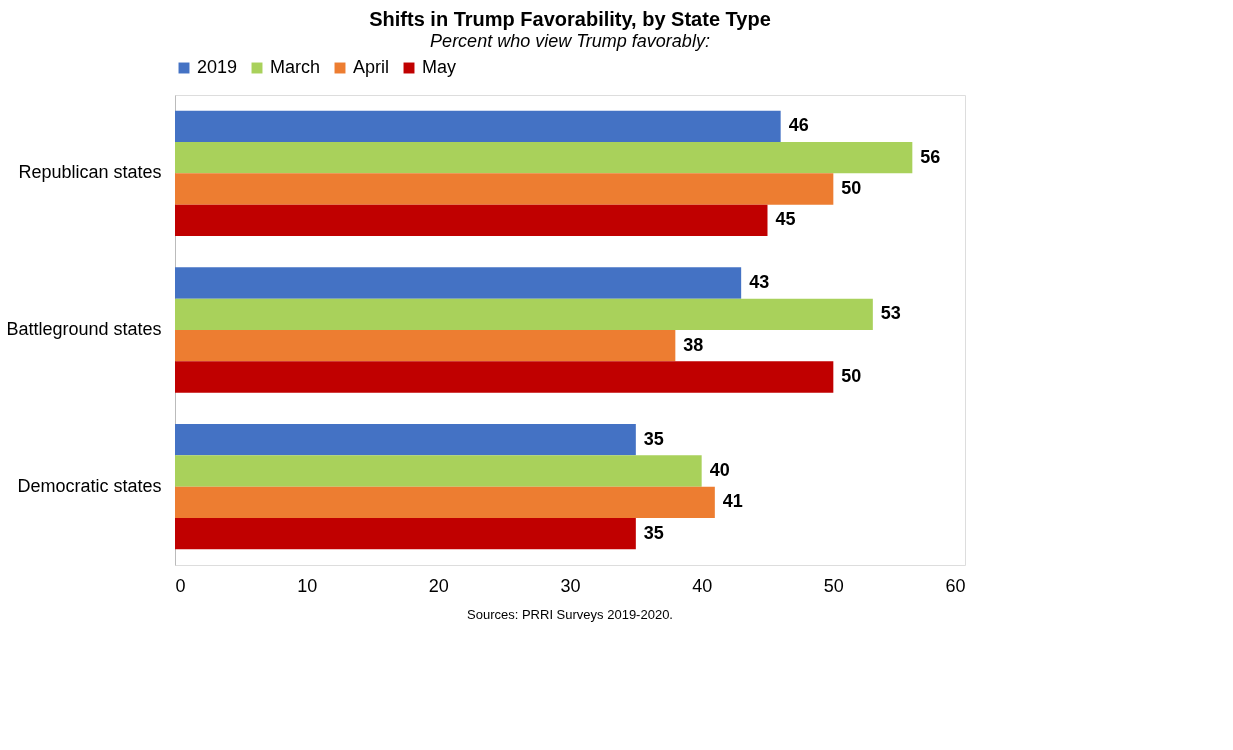  I want to click on data-label: 46, so click(798, 125).